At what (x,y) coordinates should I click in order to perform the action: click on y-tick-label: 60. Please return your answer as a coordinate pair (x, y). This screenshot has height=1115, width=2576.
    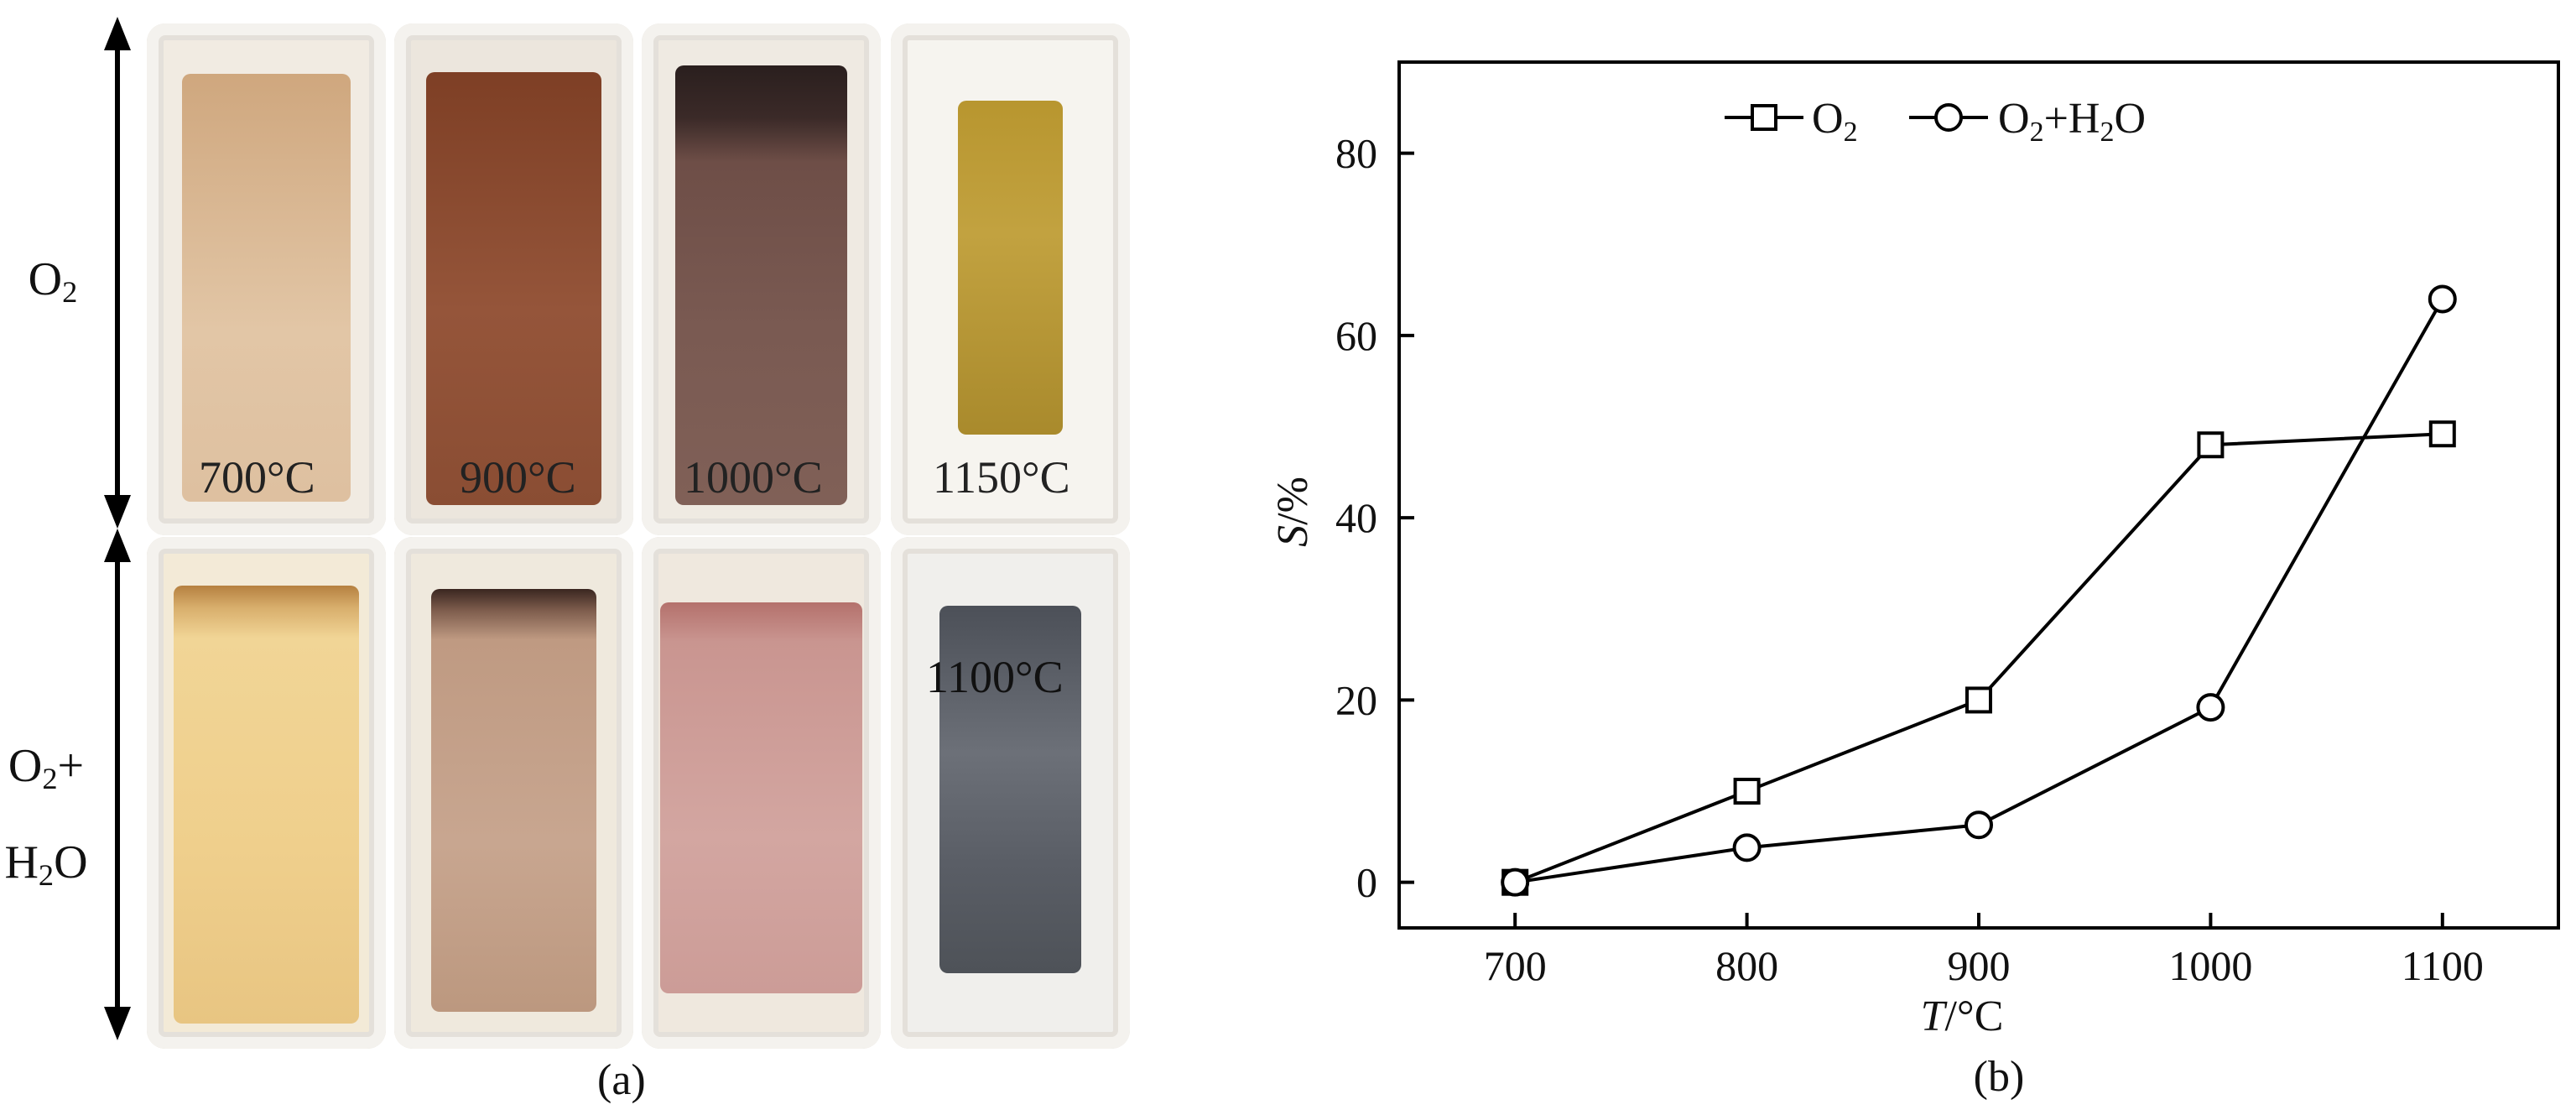
    Looking at the image, I should click on (1356, 335).